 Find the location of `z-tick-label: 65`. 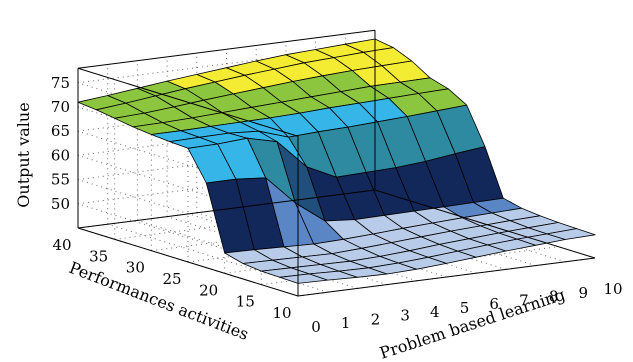

z-tick-label: 65 is located at coordinates (60, 131).